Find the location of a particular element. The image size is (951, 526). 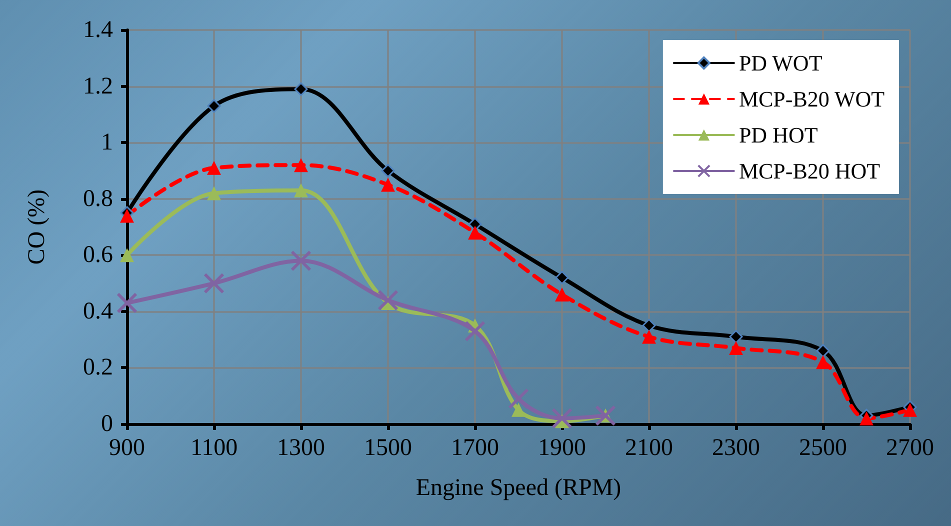

legend-label: MCP-B20 HOT is located at coordinates (809, 171).